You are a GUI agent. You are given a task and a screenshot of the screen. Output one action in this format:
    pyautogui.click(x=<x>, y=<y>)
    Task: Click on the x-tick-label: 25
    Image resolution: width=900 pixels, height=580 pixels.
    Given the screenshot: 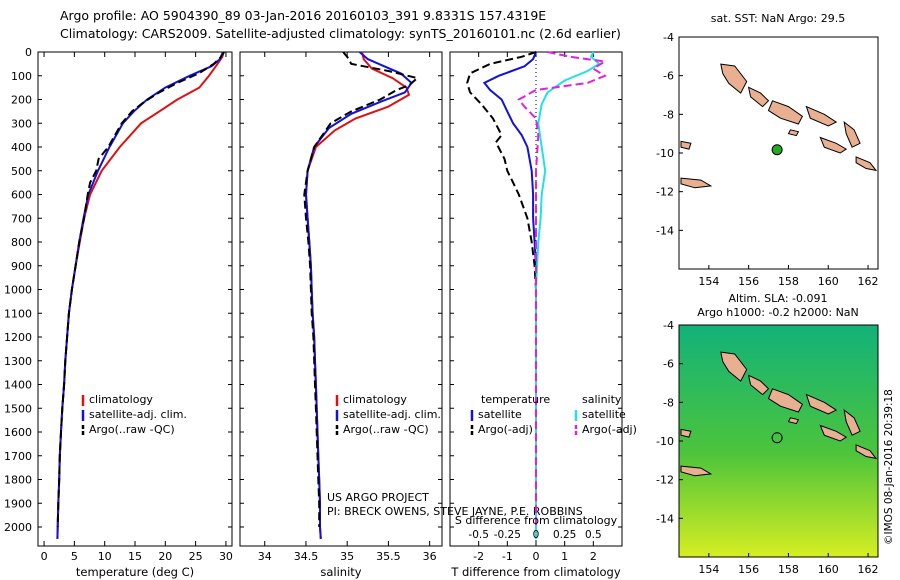 What is the action you would take?
    pyautogui.click(x=196, y=556)
    